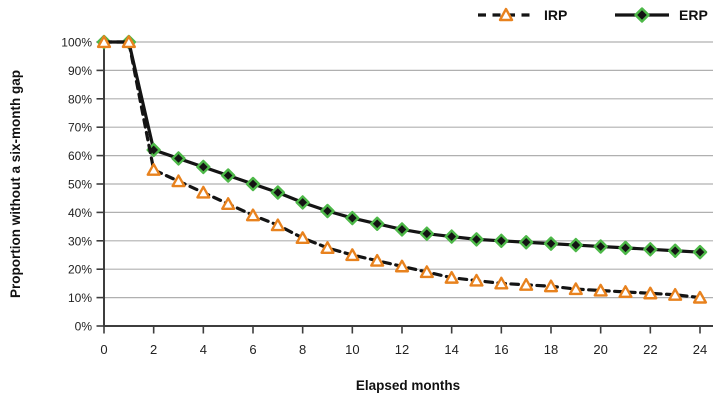 The height and width of the screenshot is (404, 726). What do you see at coordinates (352, 349) in the screenshot?
I see `x-tick-label: 10` at bounding box center [352, 349].